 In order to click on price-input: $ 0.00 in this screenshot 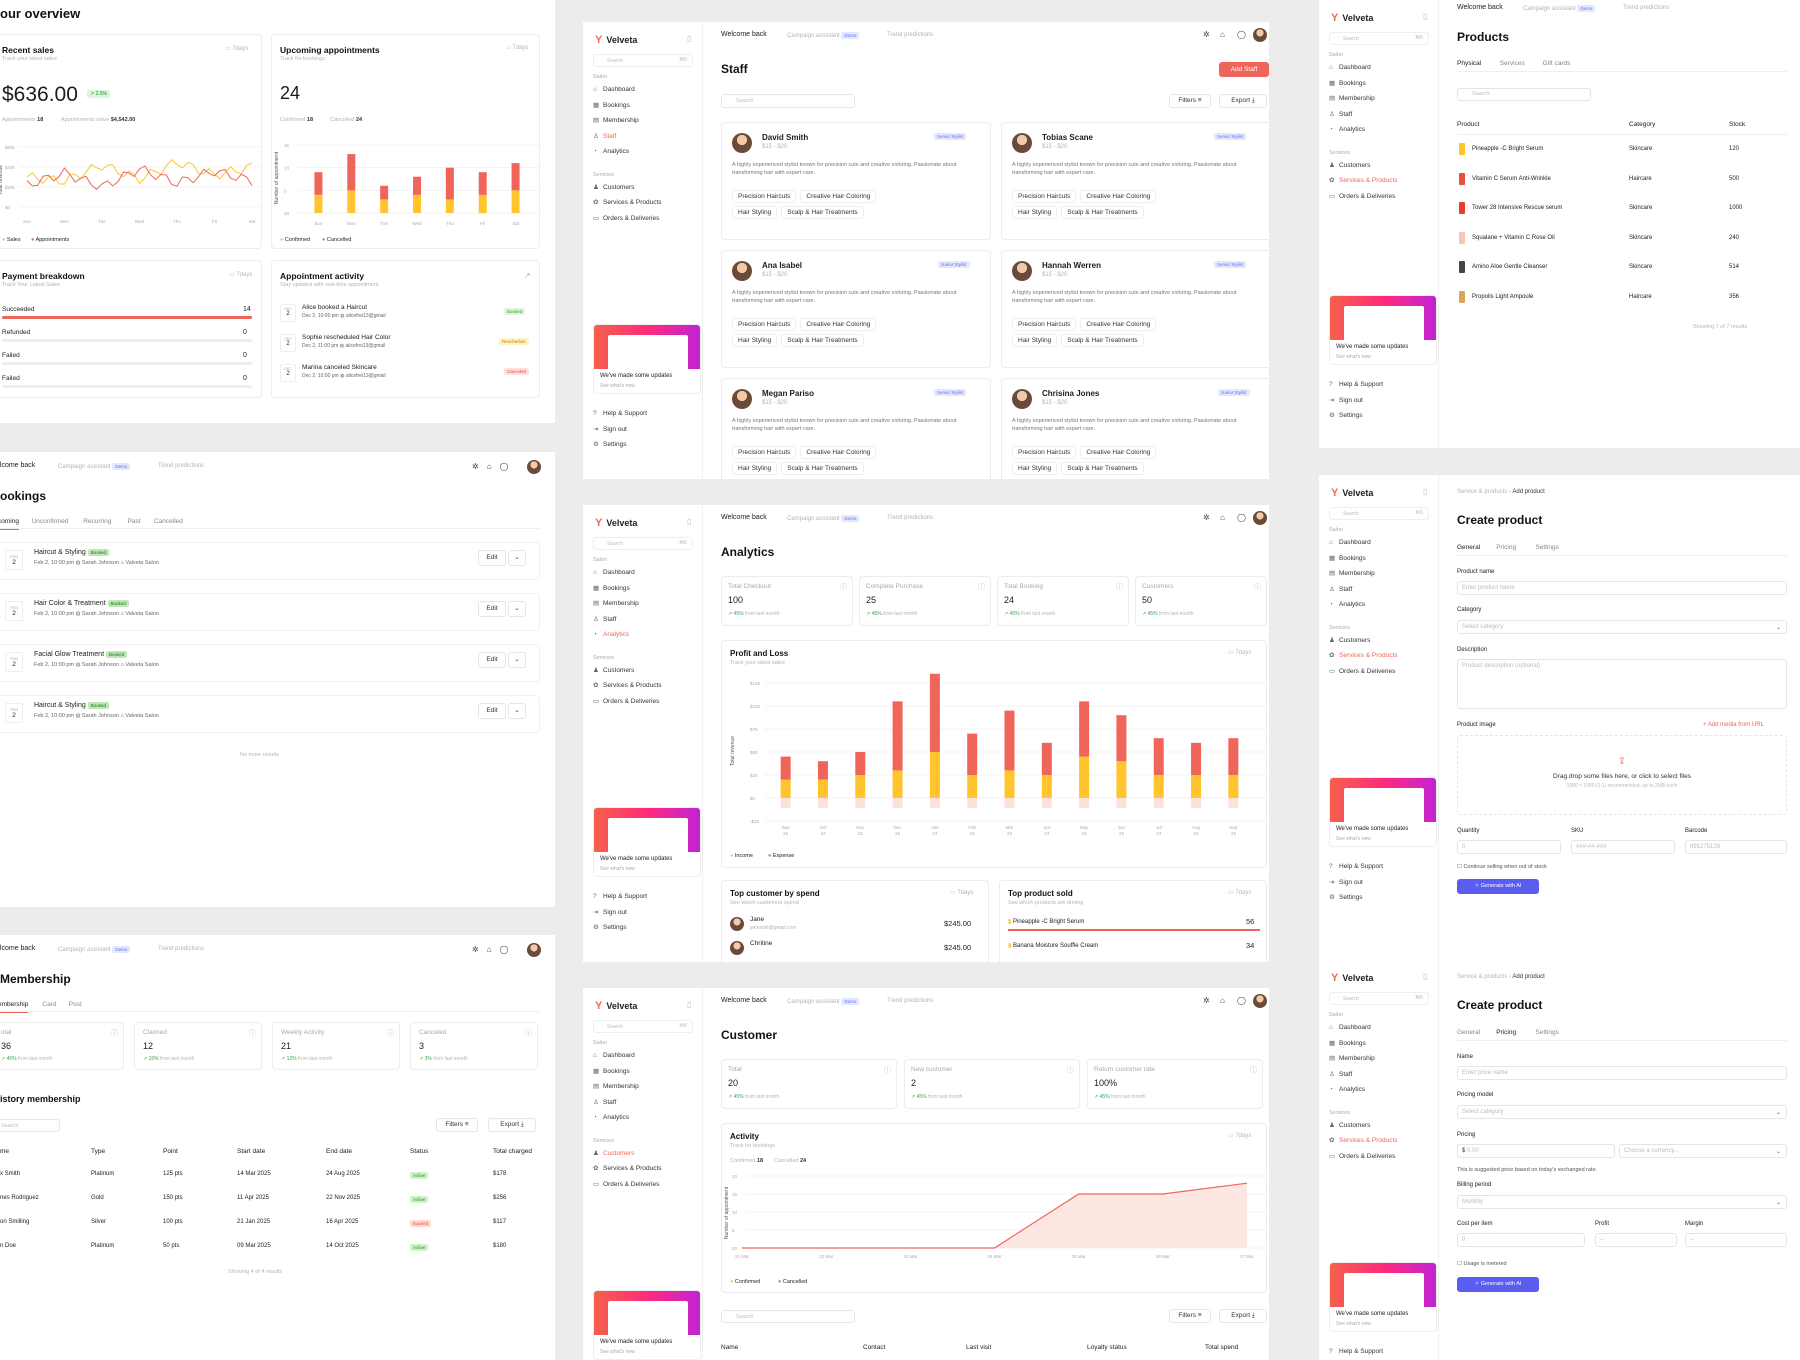, I will do `click(1536, 1151)`.